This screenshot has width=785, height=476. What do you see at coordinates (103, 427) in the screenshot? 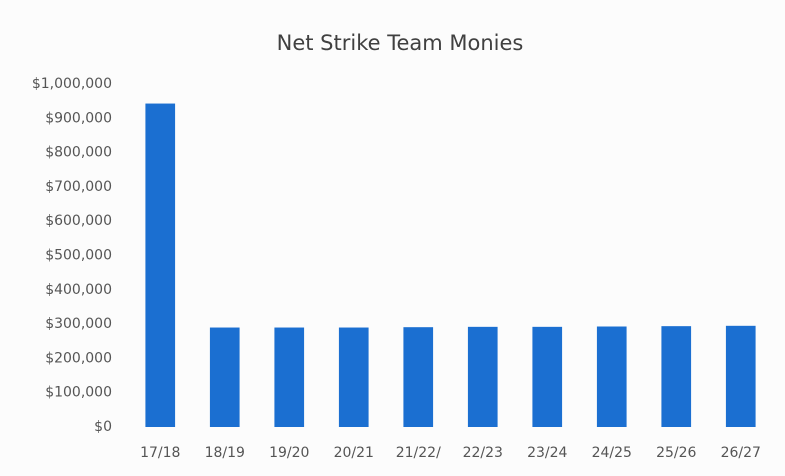
I see `y-tick-label: $0` at bounding box center [103, 427].